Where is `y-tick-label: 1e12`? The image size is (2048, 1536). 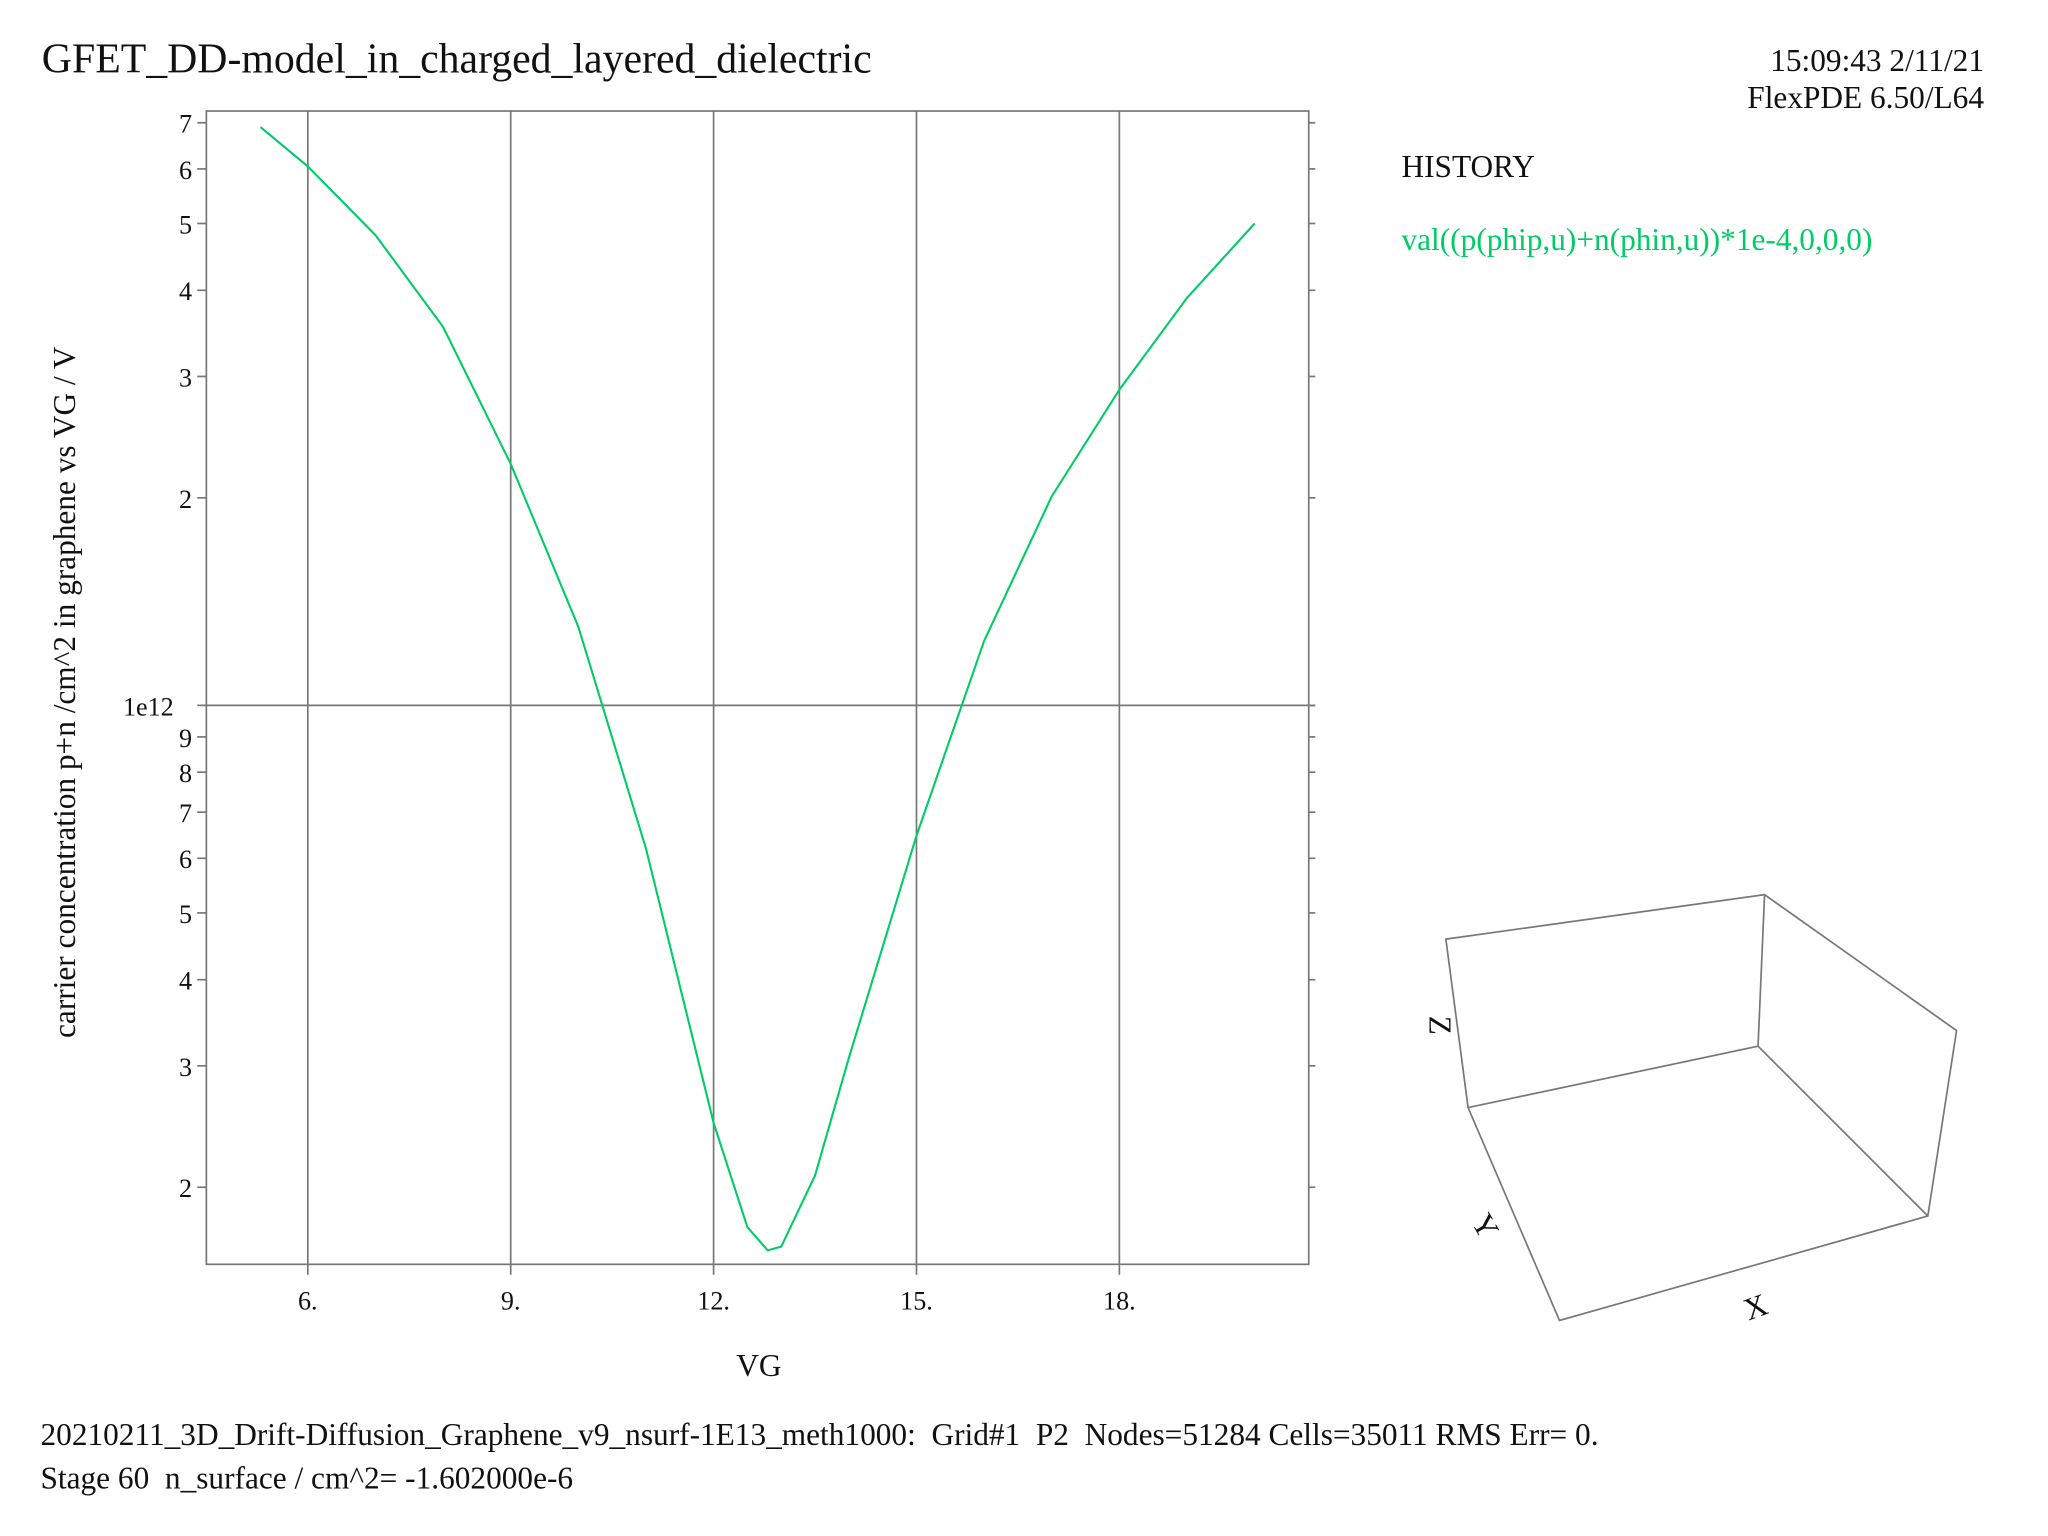 y-tick-label: 1e12 is located at coordinates (148, 706).